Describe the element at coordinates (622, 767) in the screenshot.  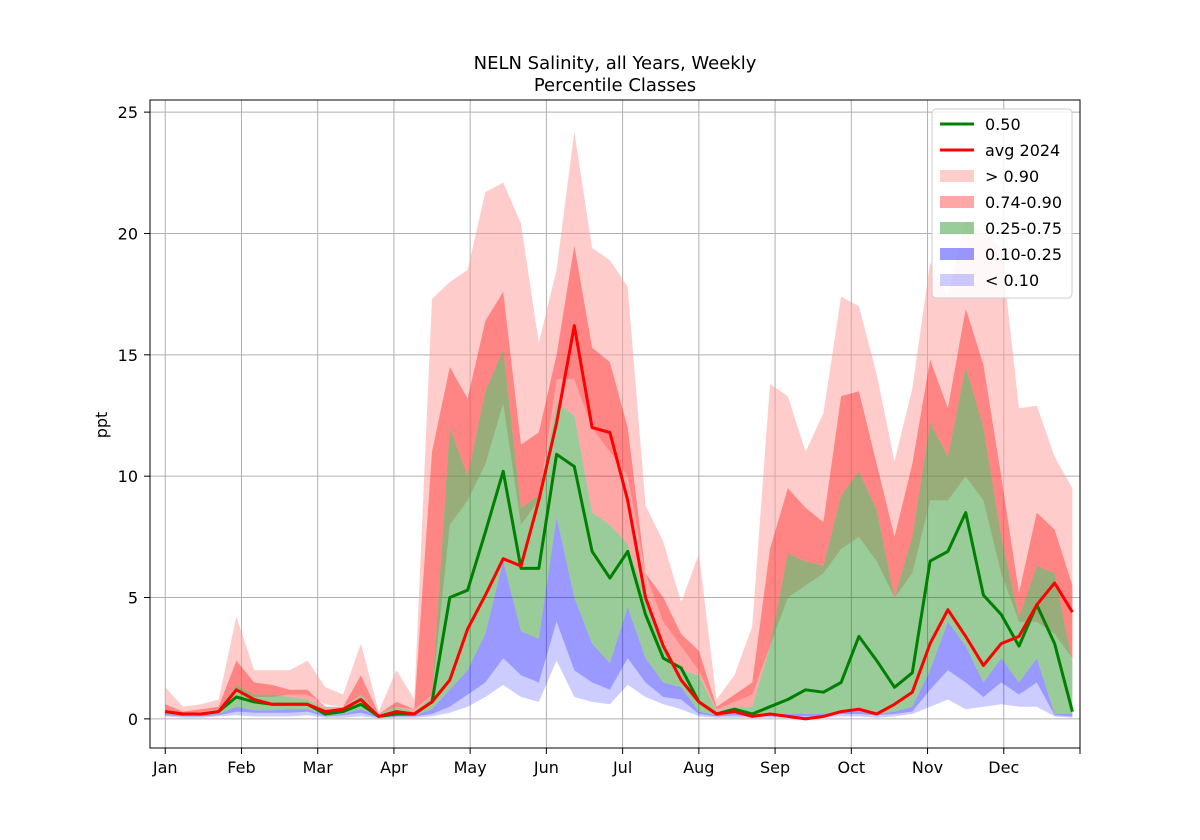
I see `x-tick-label: Jul` at that location.